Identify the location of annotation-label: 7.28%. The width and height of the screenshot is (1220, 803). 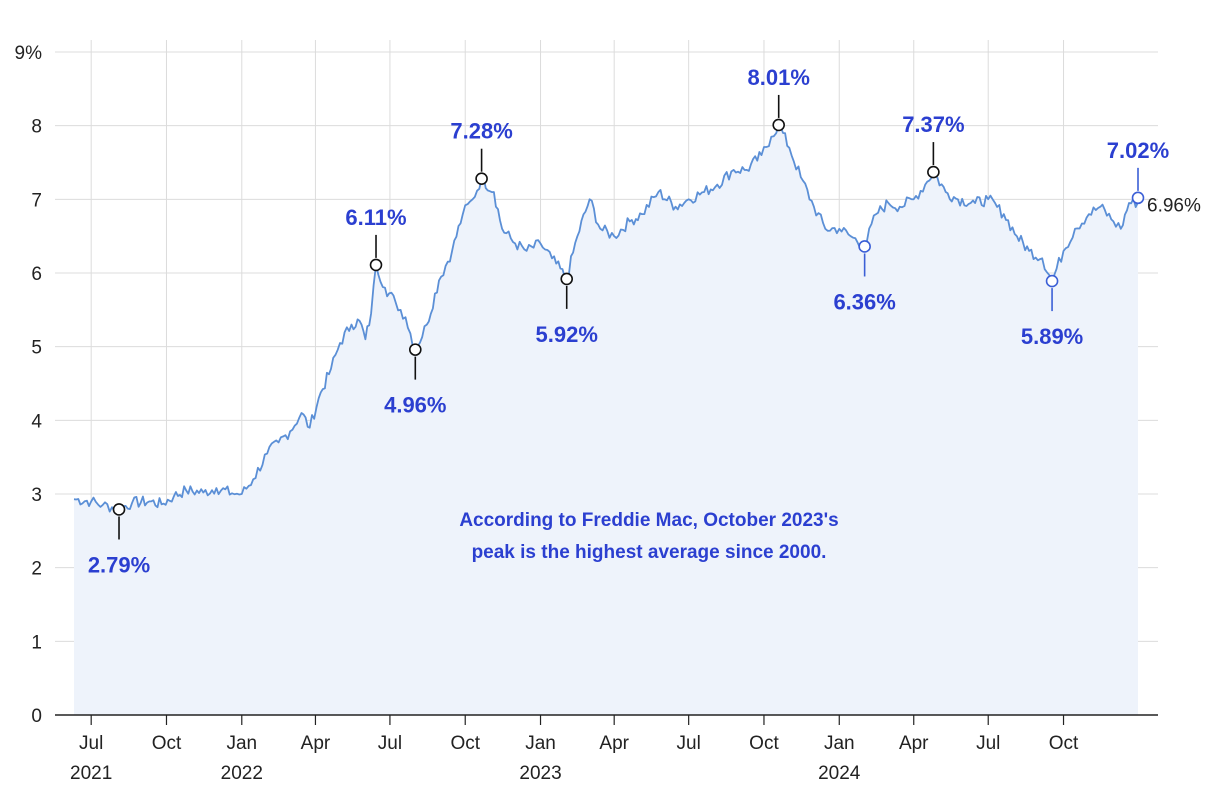
(481, 131).